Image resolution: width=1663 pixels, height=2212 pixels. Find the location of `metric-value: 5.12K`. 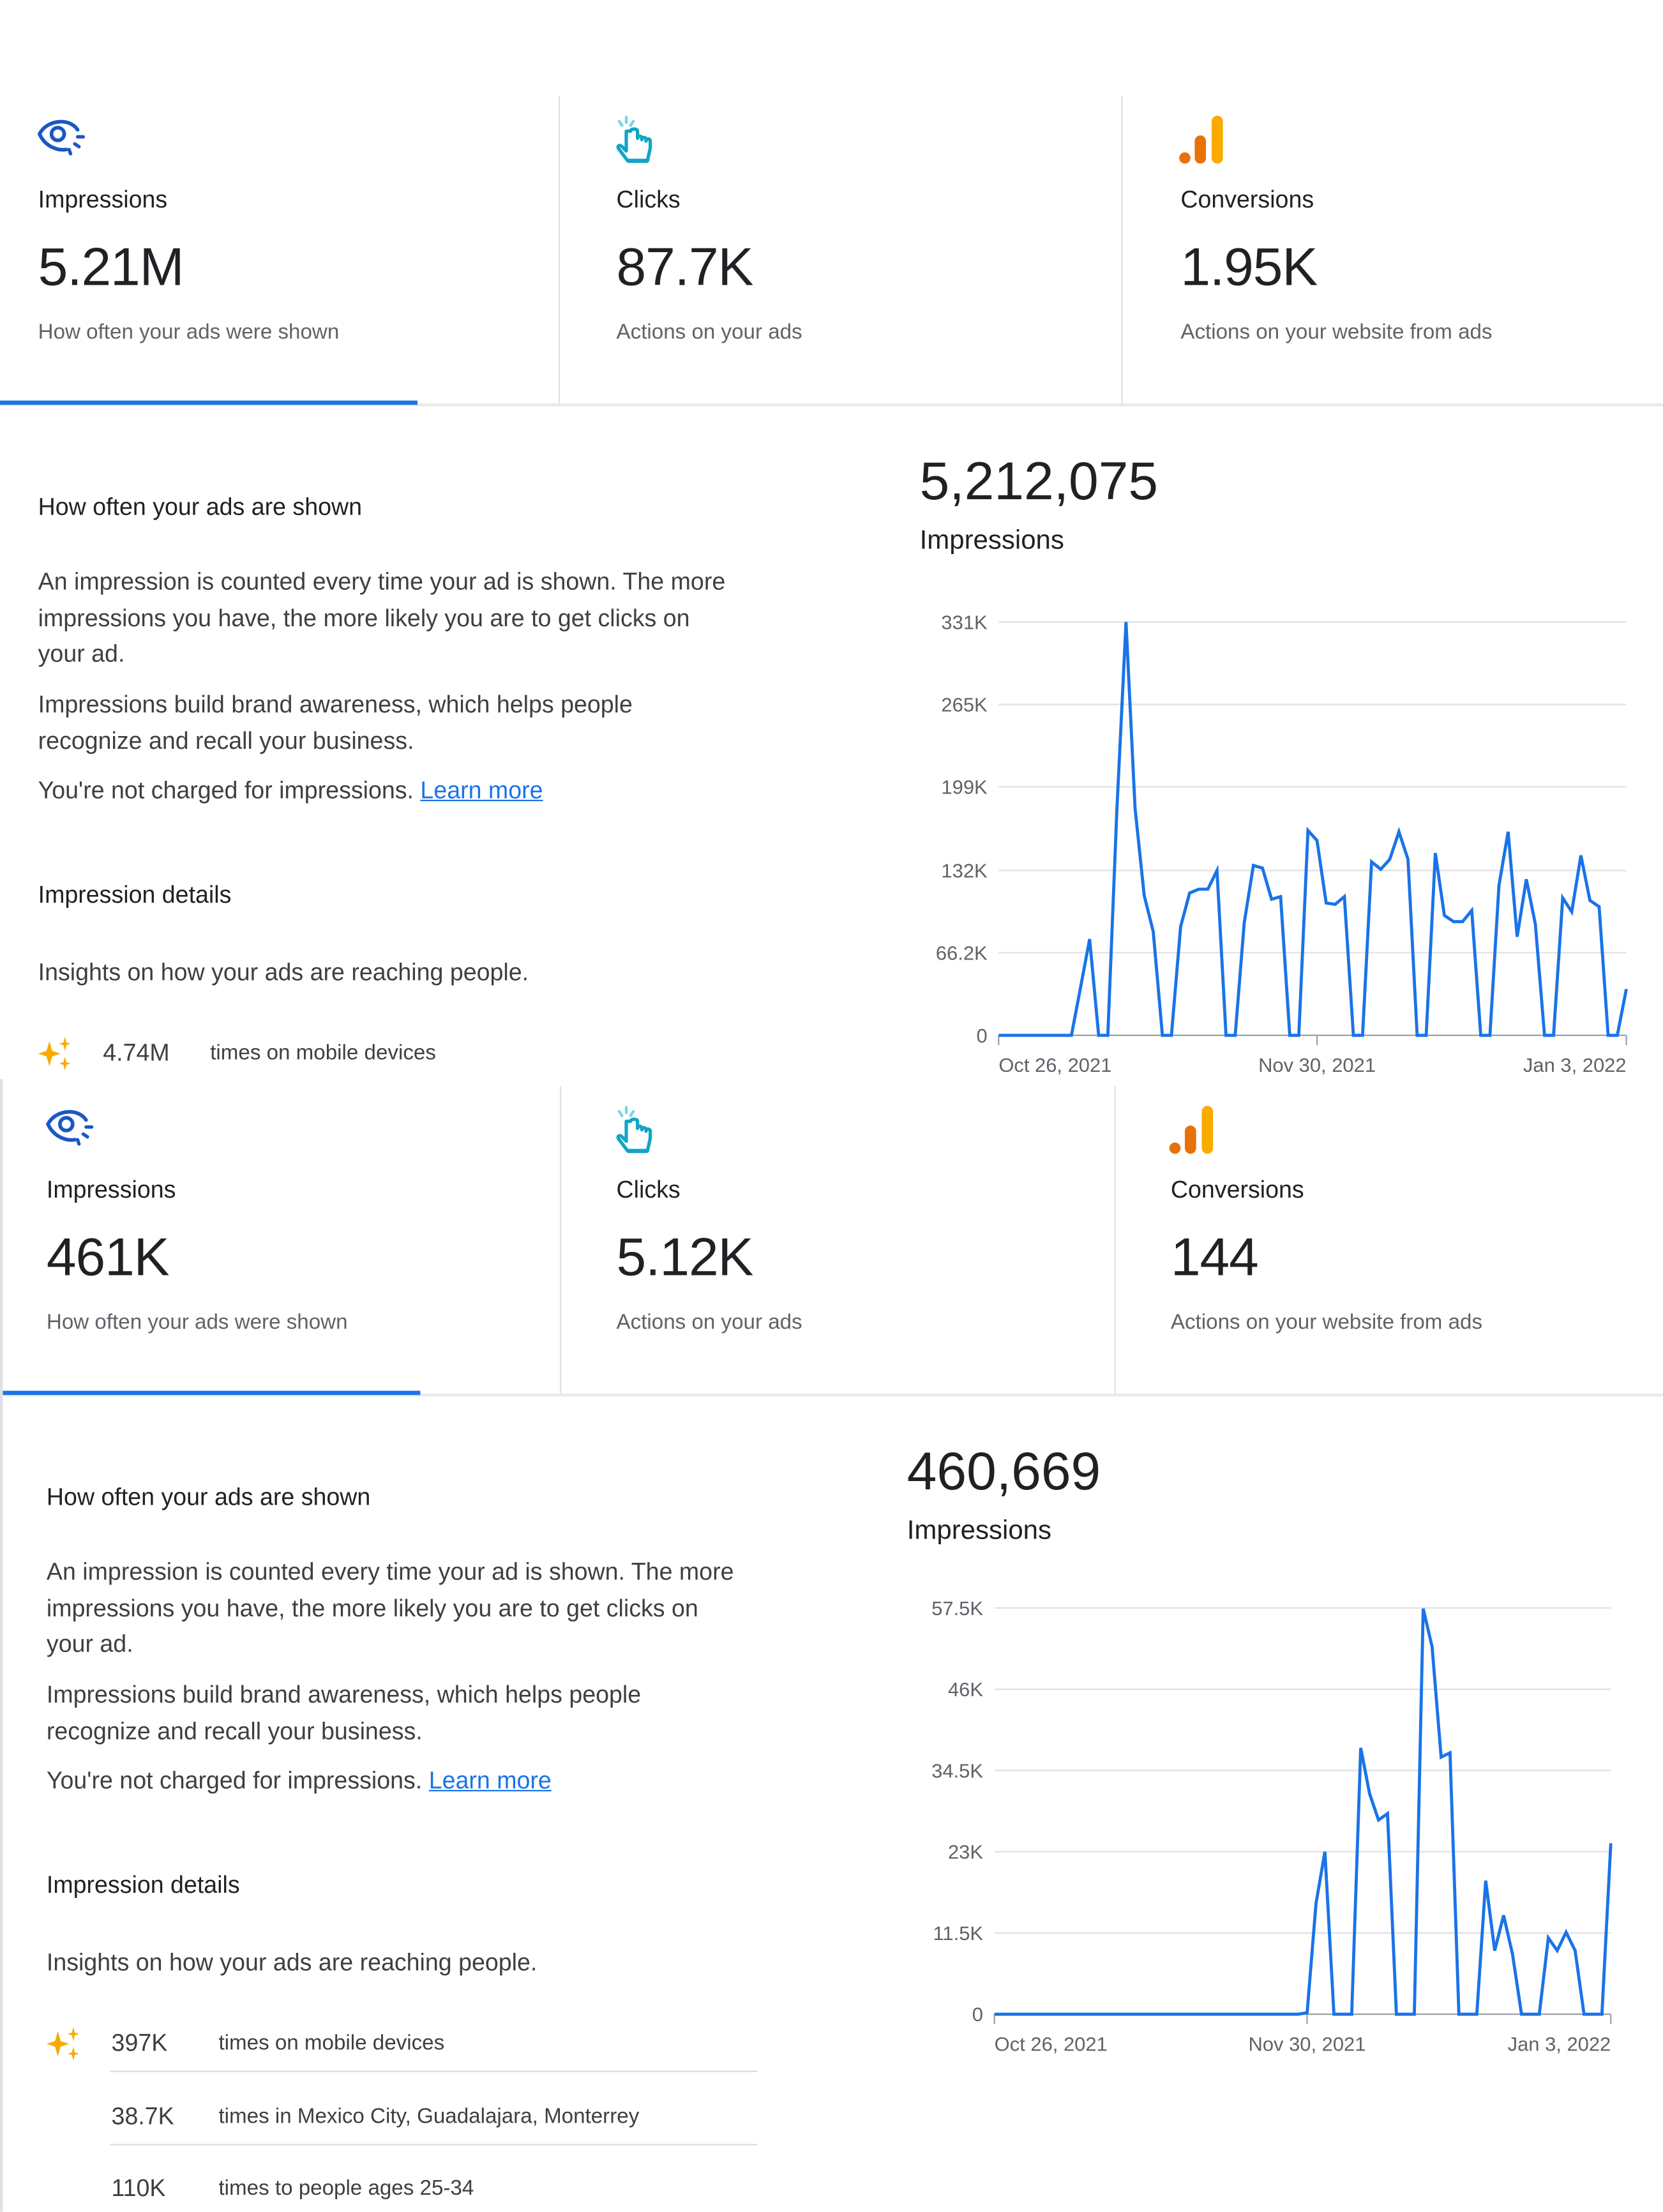

metric-value: 5.12K is located at coordinates (685, 1258).